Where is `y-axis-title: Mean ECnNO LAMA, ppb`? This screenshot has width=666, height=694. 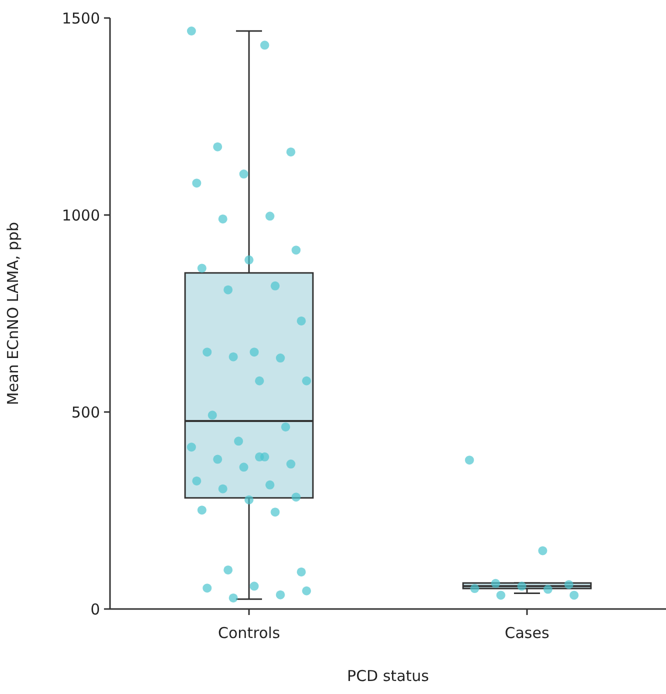 y-axis-title: Mean ECnNO LAMA, ppb is located at coordinates (13, 314).